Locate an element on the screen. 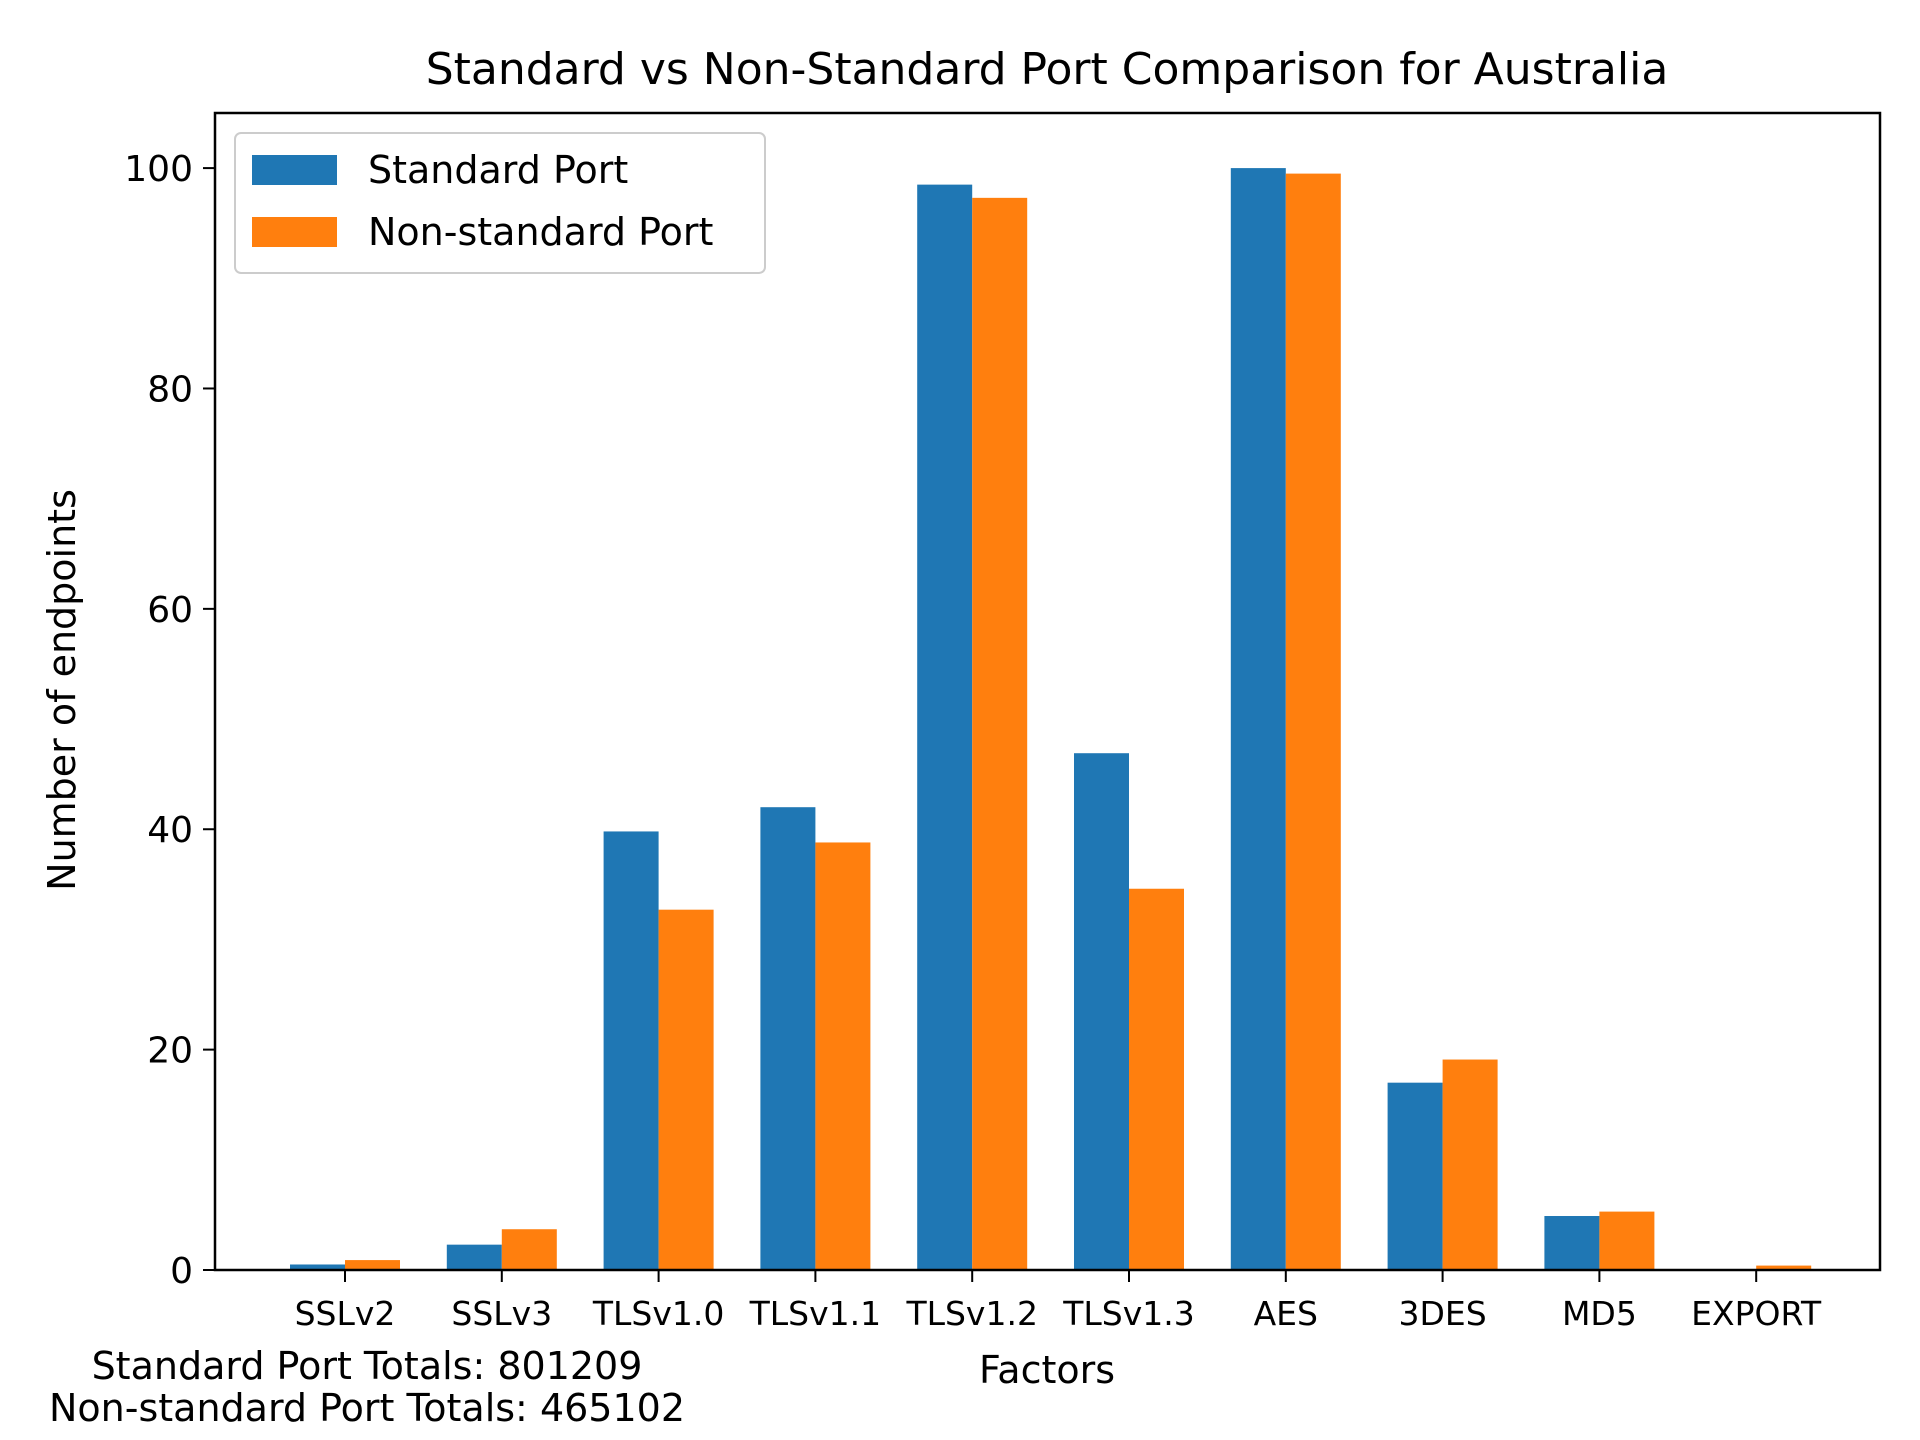  bar-standard-sslv3 is located at coordinates (474, 1257).